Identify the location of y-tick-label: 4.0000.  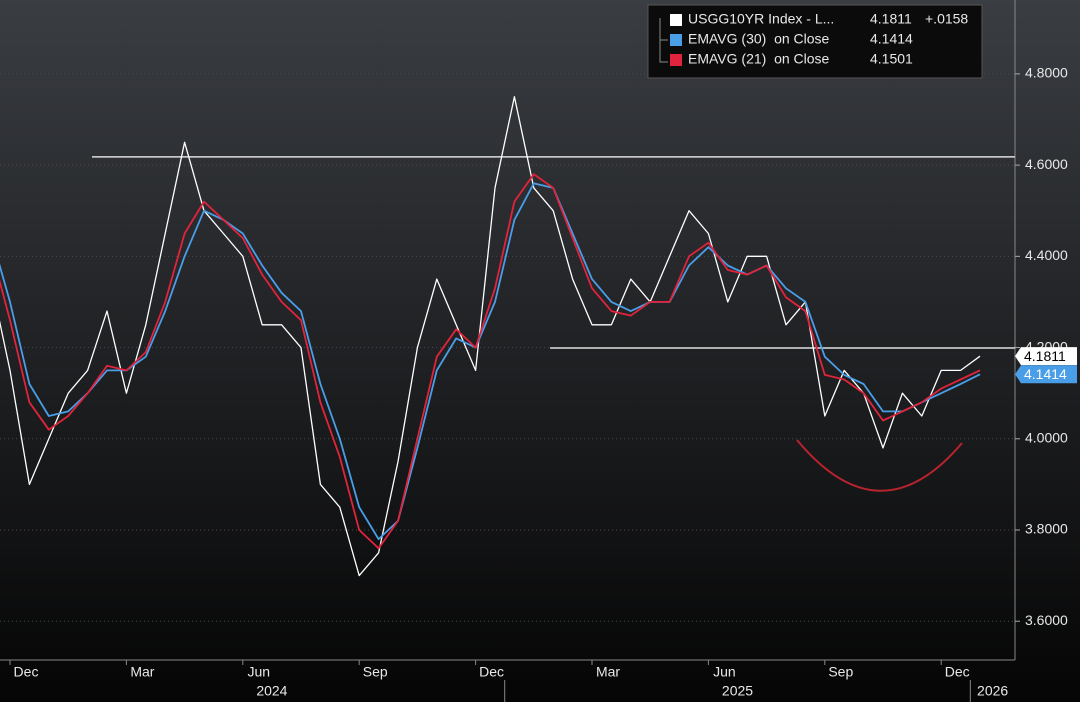
(1046, 437).